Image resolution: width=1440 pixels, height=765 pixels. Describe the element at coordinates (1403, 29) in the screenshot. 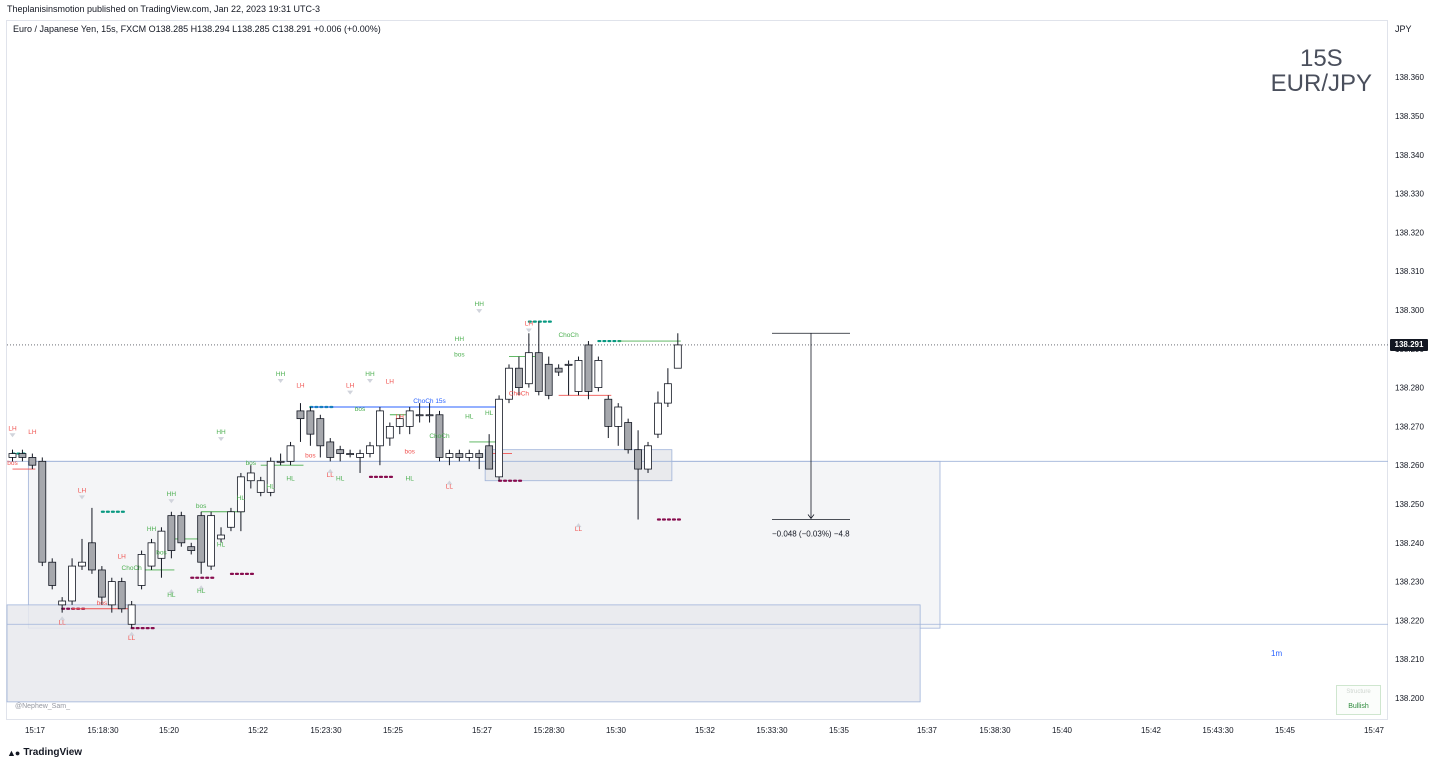

I see `currency-unit: JPY` at that location.